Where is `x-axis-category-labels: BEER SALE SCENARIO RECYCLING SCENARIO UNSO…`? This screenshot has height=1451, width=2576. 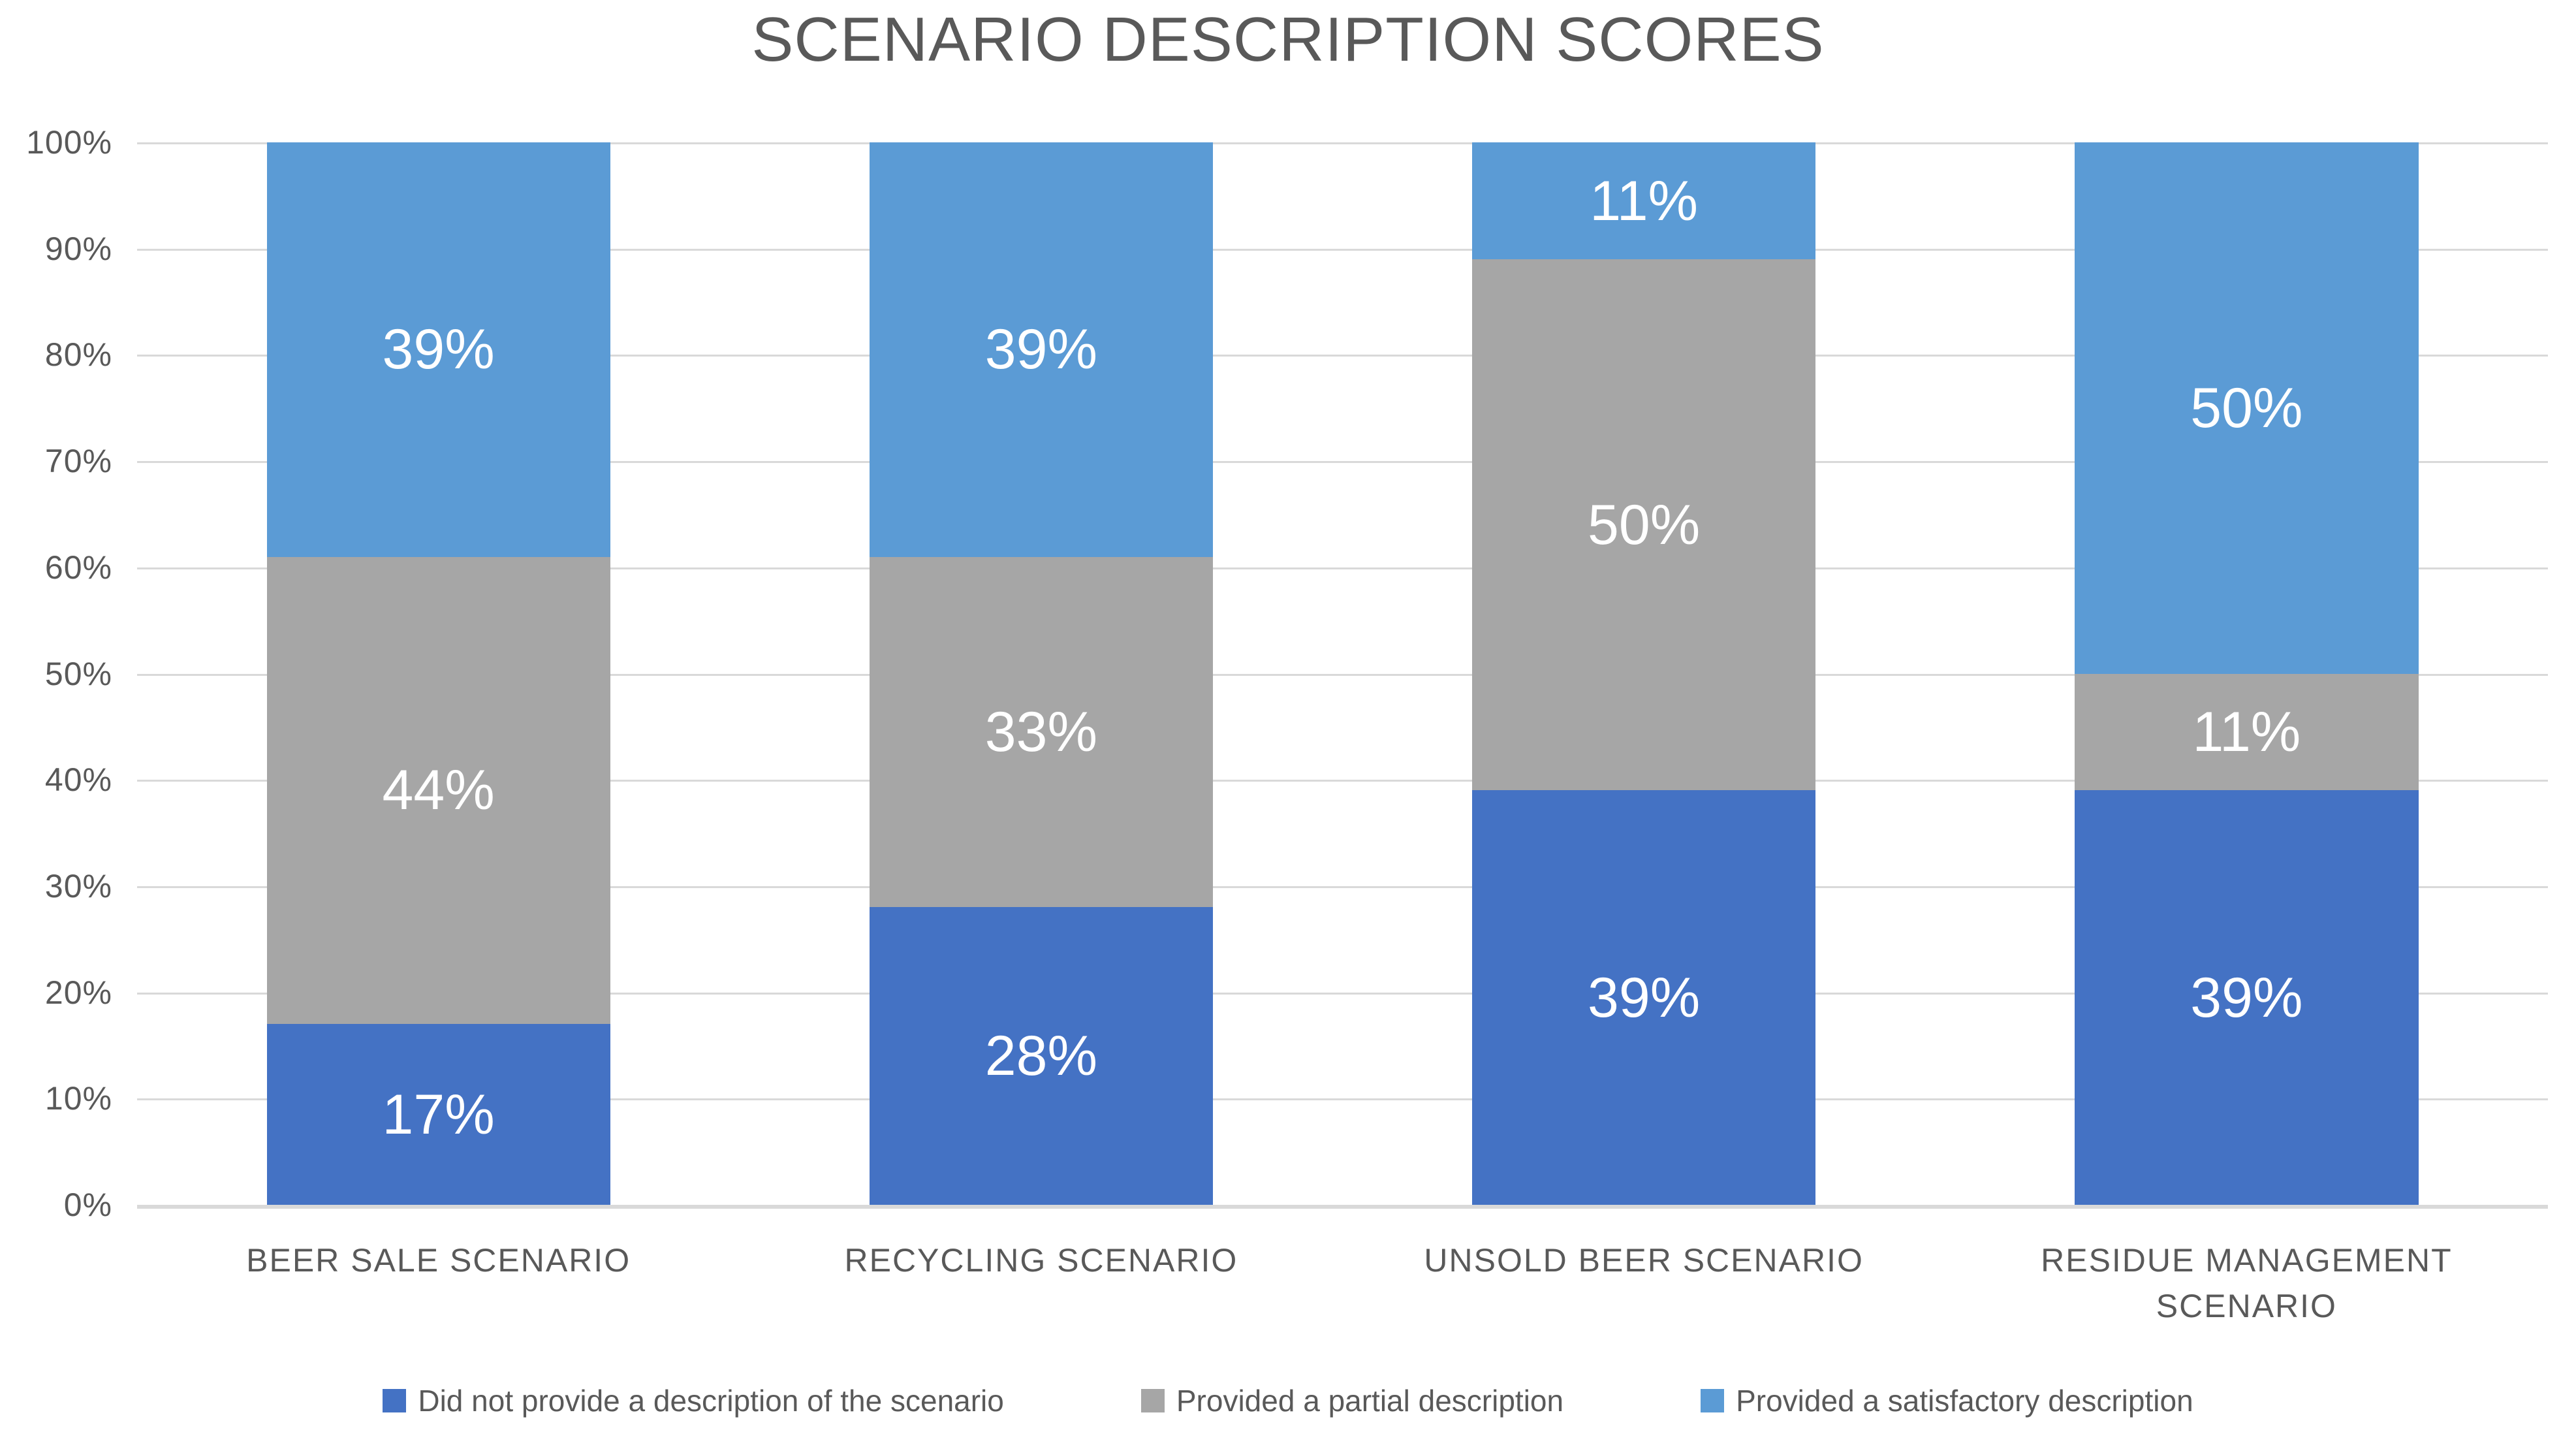 x-axis-category-labels: BEER SALE SCENARIO RECYCLING SCENARIO UNSO… is located at coordinates (1342, 1283).